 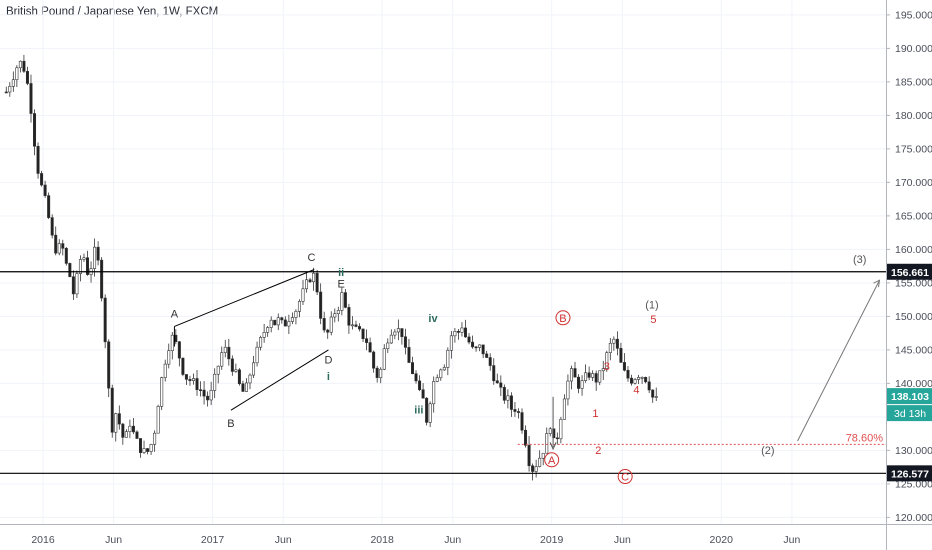 What do you see at coordinates (625, 477) in the screenshot?
I see `wave-circle` at bounding box center [625, 477].